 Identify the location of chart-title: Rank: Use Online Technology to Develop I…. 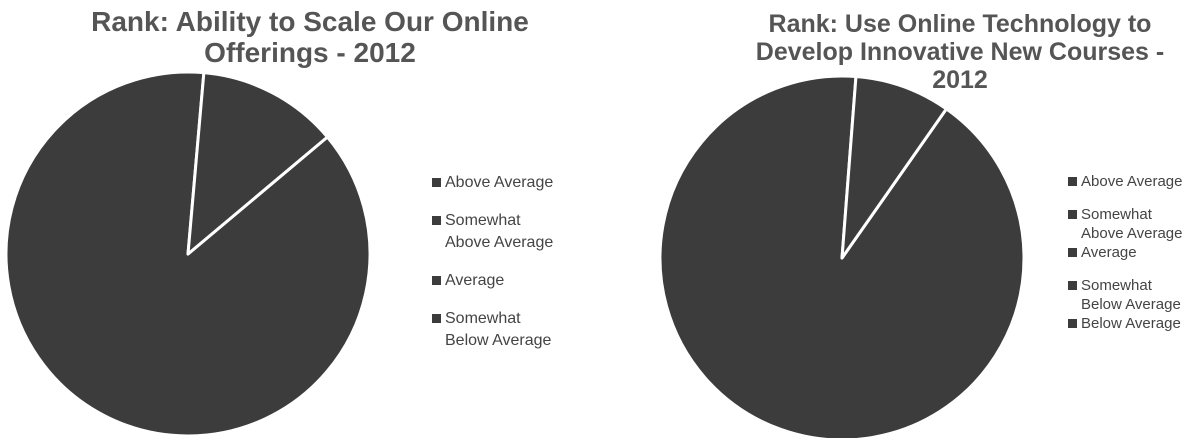
(960, 52).